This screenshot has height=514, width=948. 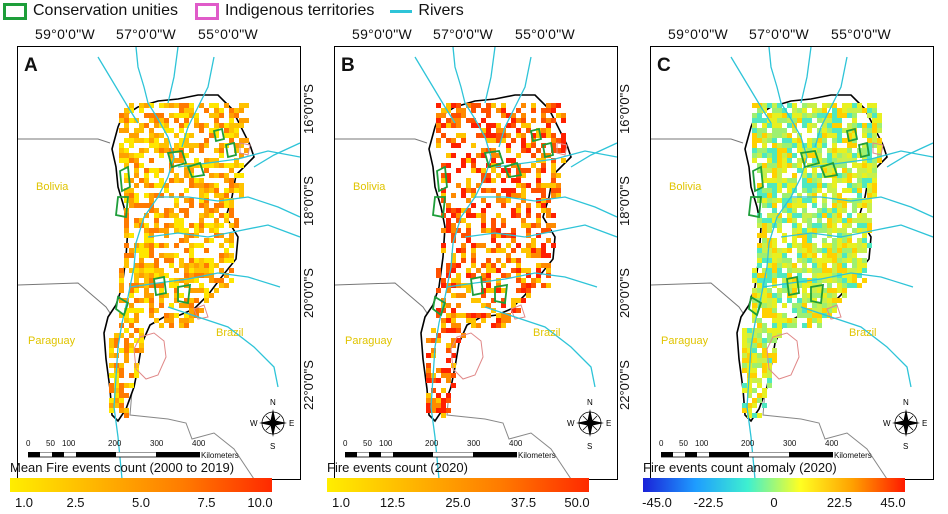 What do you see at coordinates (887, 423) in the screenshot?
I see `compass-w: W` at bounding box center [887, 423].